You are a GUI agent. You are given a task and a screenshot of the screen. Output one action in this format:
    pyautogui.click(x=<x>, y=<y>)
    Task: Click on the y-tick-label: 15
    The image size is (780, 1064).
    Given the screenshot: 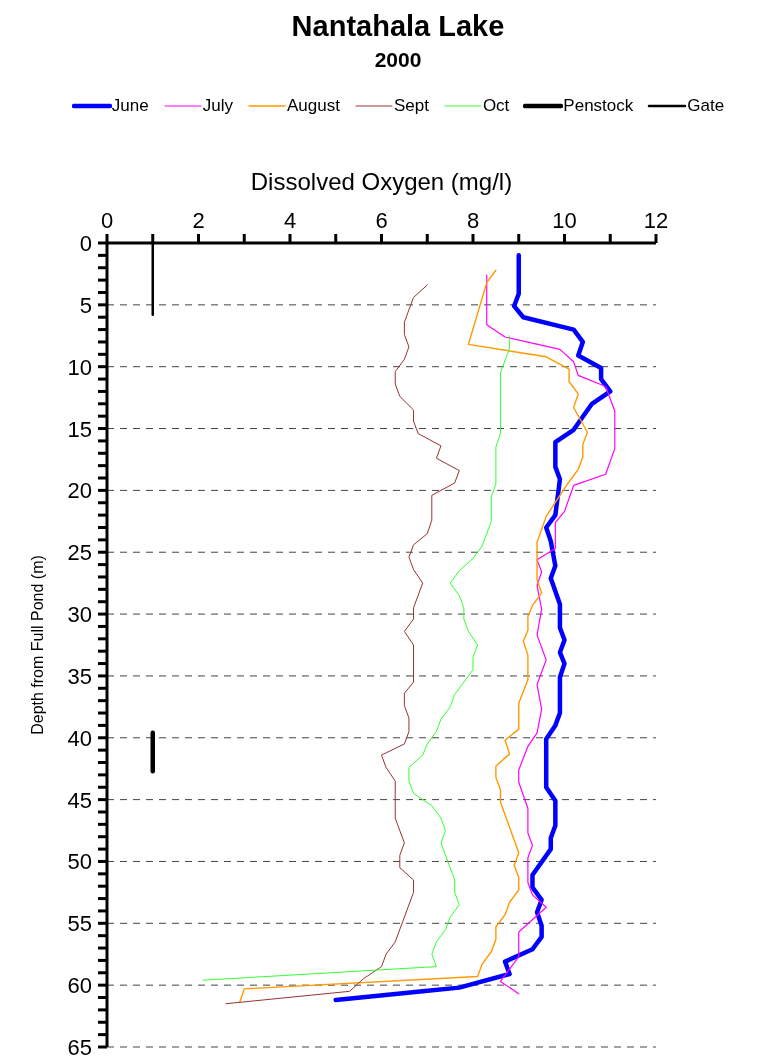 What is the action you would take?
    pyautogui.click(x=79, y=429)
    